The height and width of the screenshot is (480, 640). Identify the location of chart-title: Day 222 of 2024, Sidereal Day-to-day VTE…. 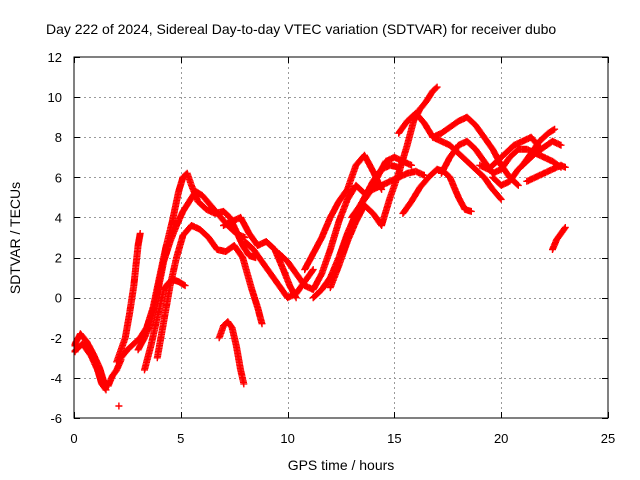
(301, 29).